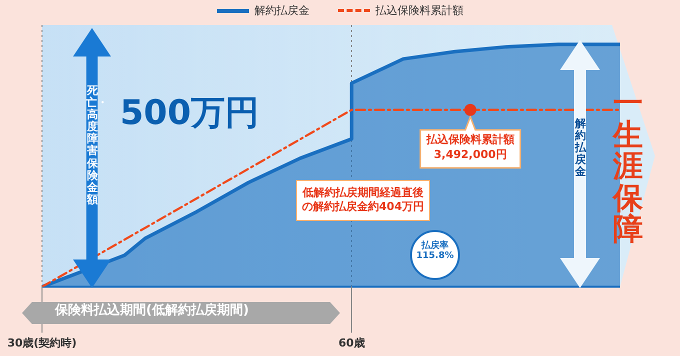 The image size is (680, 356). I want to click on annotation: 払戻率115.8%, so click(435, 251).